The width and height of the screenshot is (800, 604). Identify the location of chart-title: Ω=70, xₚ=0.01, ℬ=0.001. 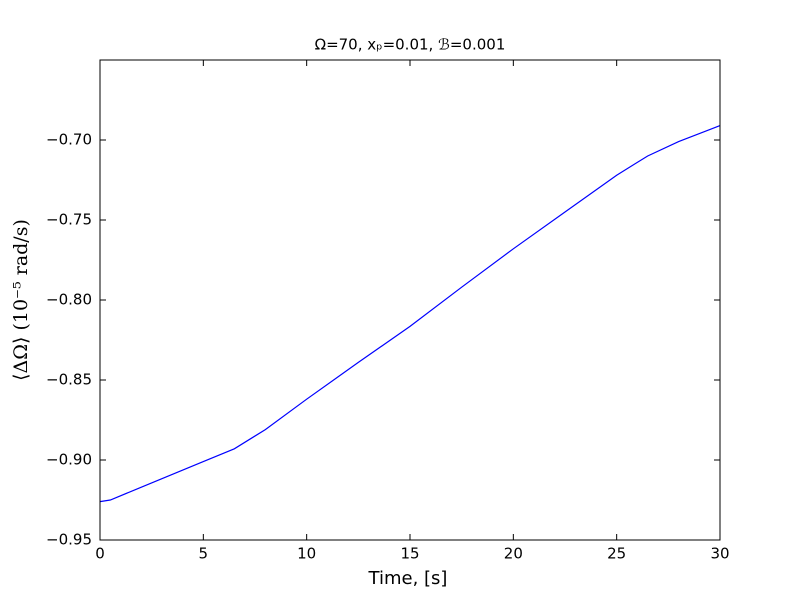
(410, 45).